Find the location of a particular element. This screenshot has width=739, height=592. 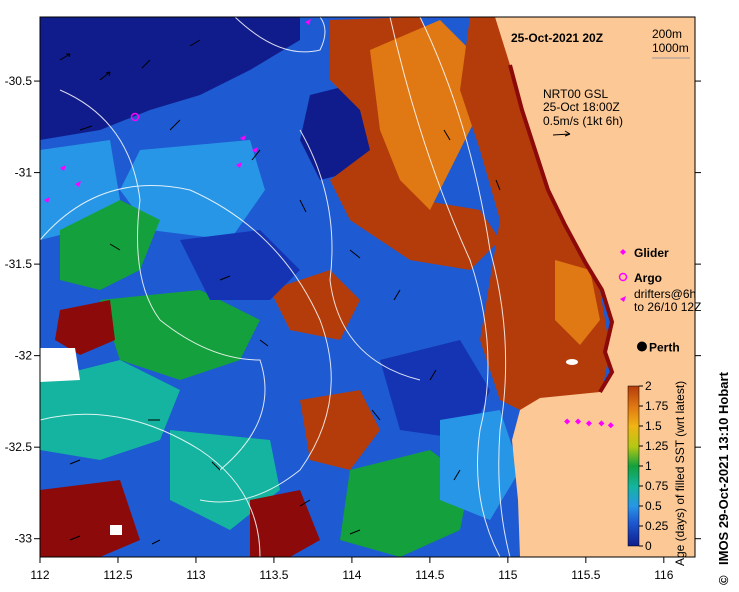

contour-200m is located at coordinates (465, 287).